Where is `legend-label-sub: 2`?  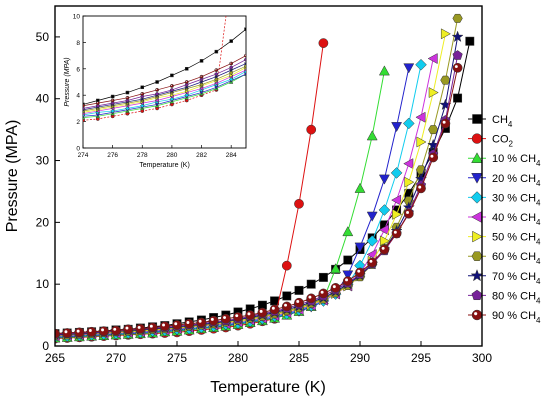
legend-label-sub: 2 is located at coordinates (511, 144).